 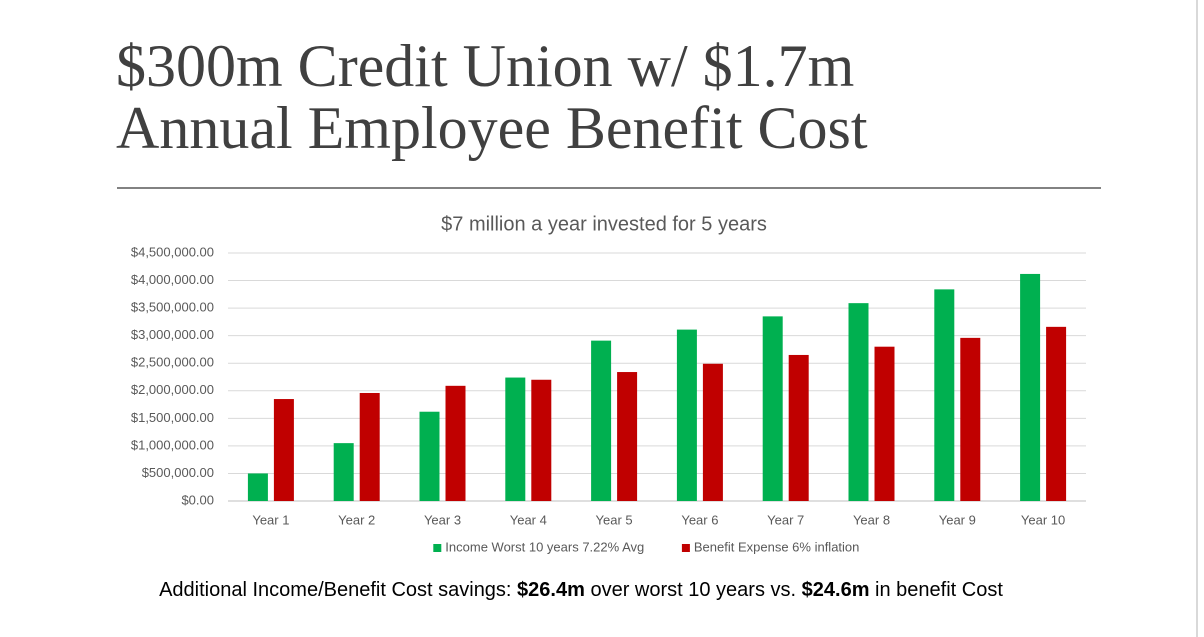 What do you see at coordinates (871, 519) in the screenshot?
I see `x-tick-label: Year 8` at bounding box center [871, 519].